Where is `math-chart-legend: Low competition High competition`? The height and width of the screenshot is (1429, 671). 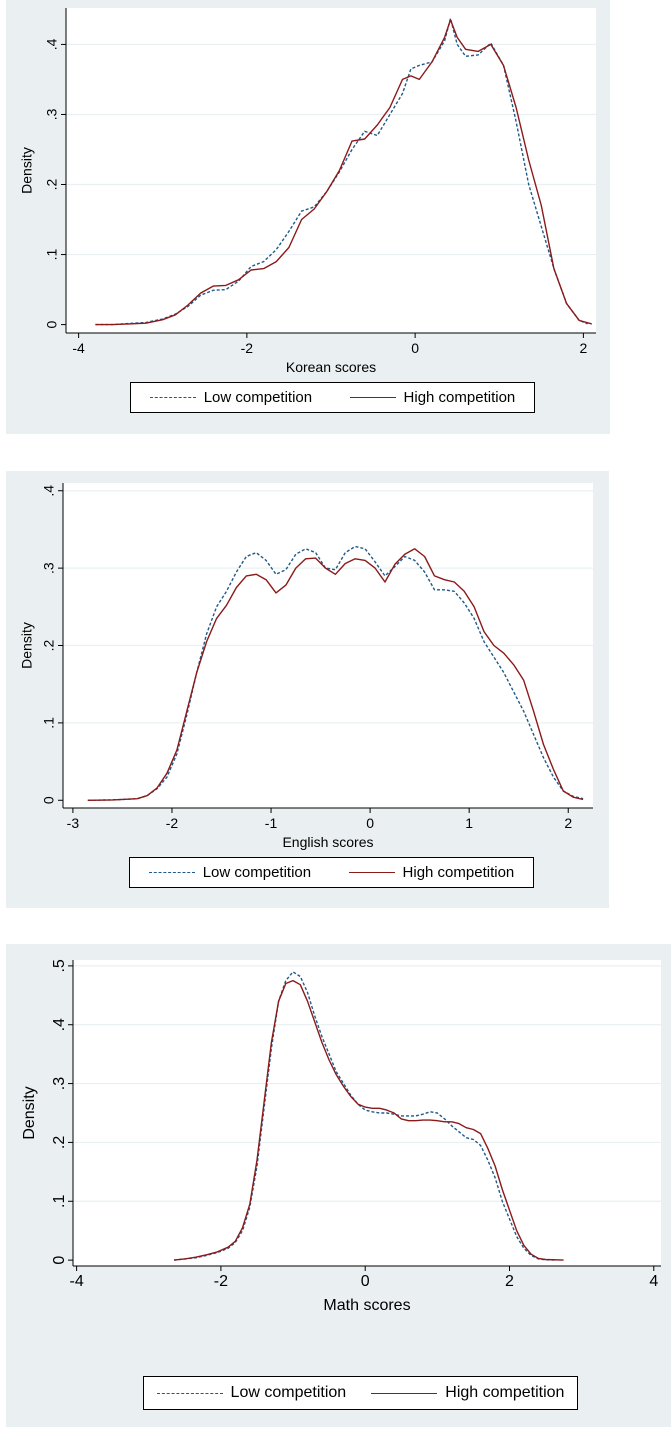 math-chart-legend: Low competition High competition is located at coordinates (360, 1393).